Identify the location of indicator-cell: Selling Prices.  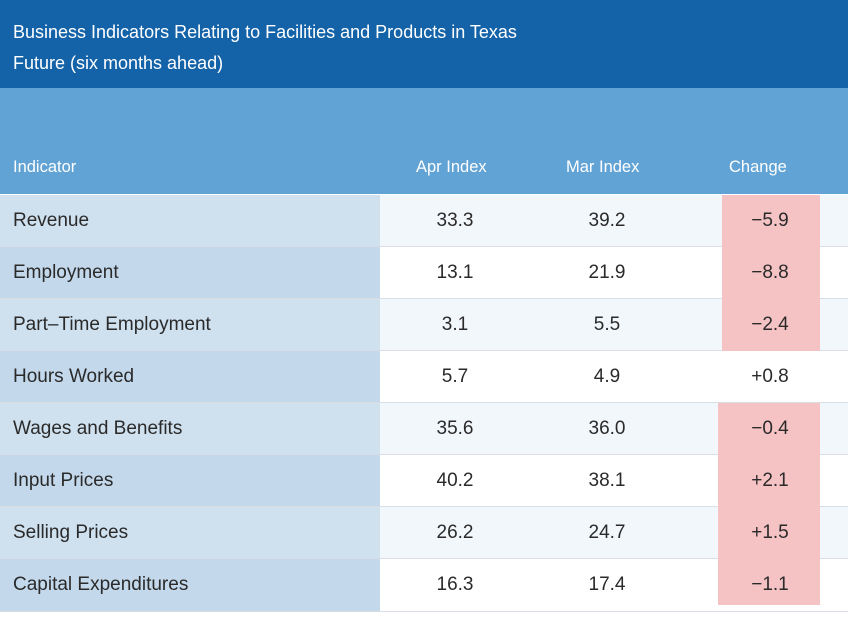
(190, 532).